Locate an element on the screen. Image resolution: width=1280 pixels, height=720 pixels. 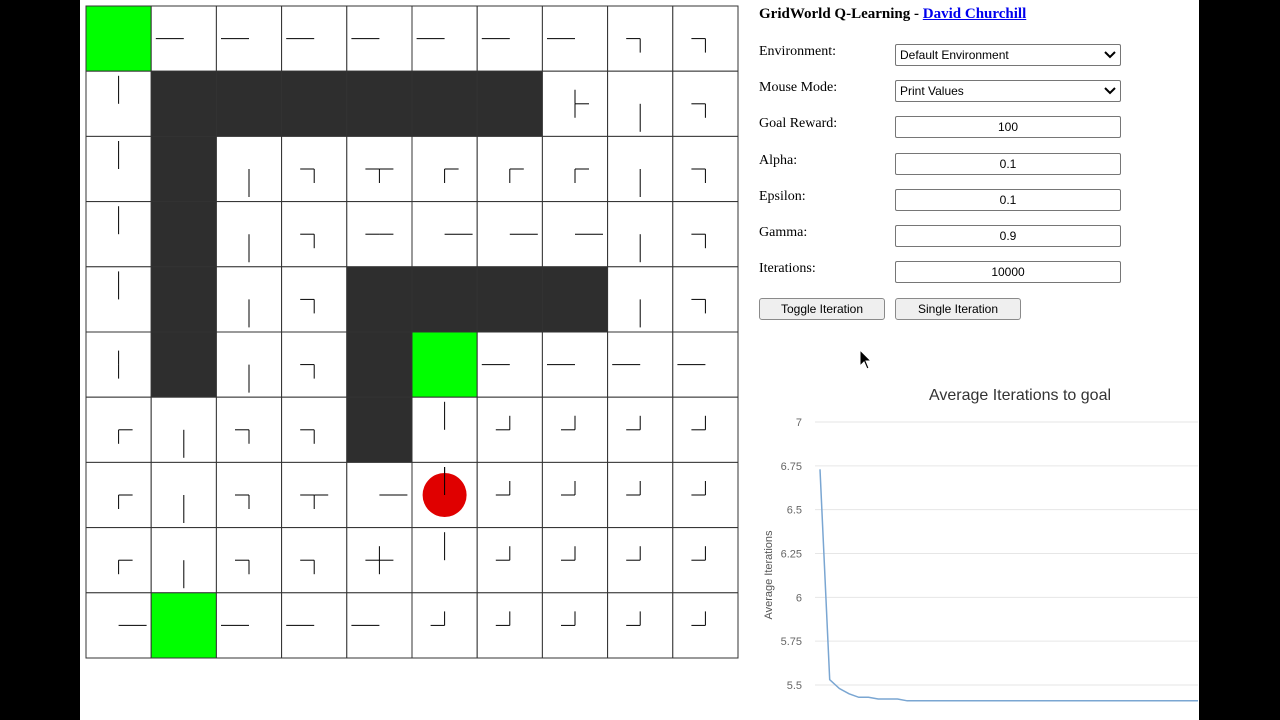
author-link: David Churchill is located at coordinates (974, 14).